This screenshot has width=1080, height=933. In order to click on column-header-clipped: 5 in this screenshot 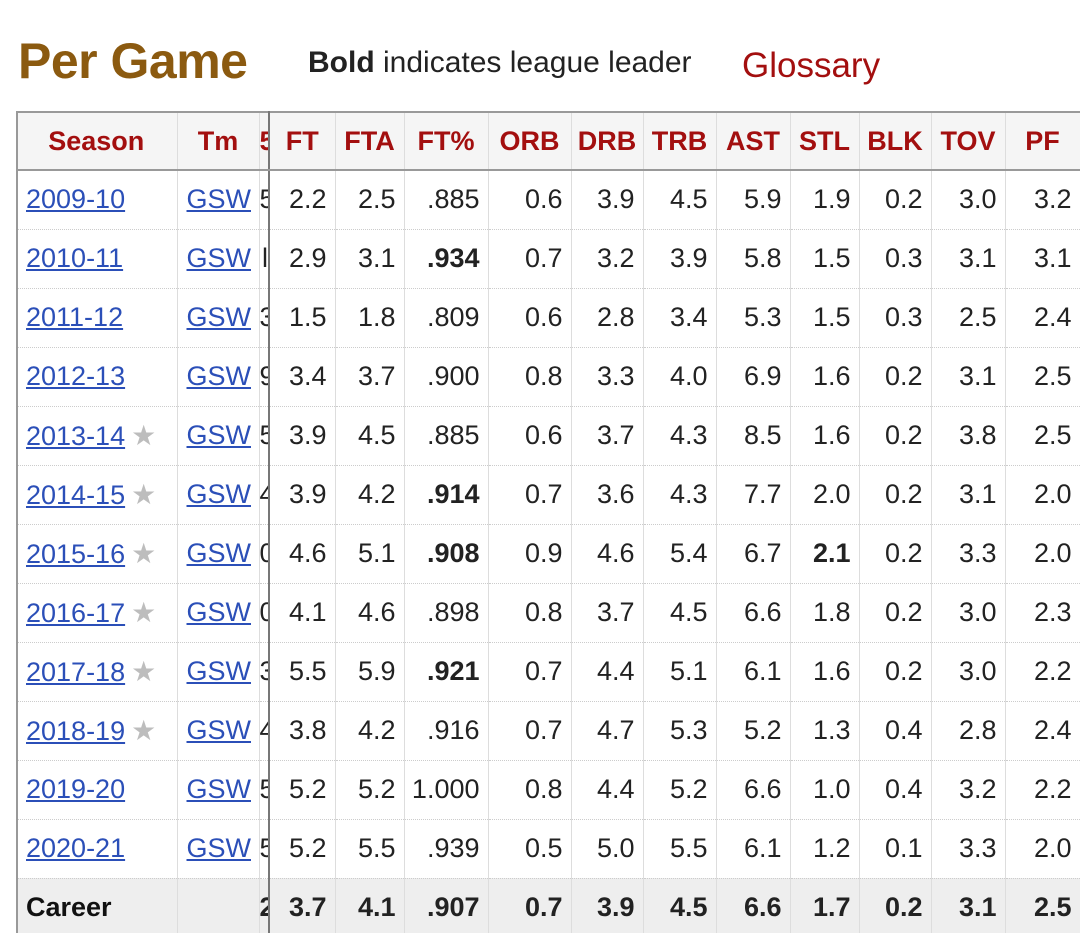, I will do `click(264, 141)`.